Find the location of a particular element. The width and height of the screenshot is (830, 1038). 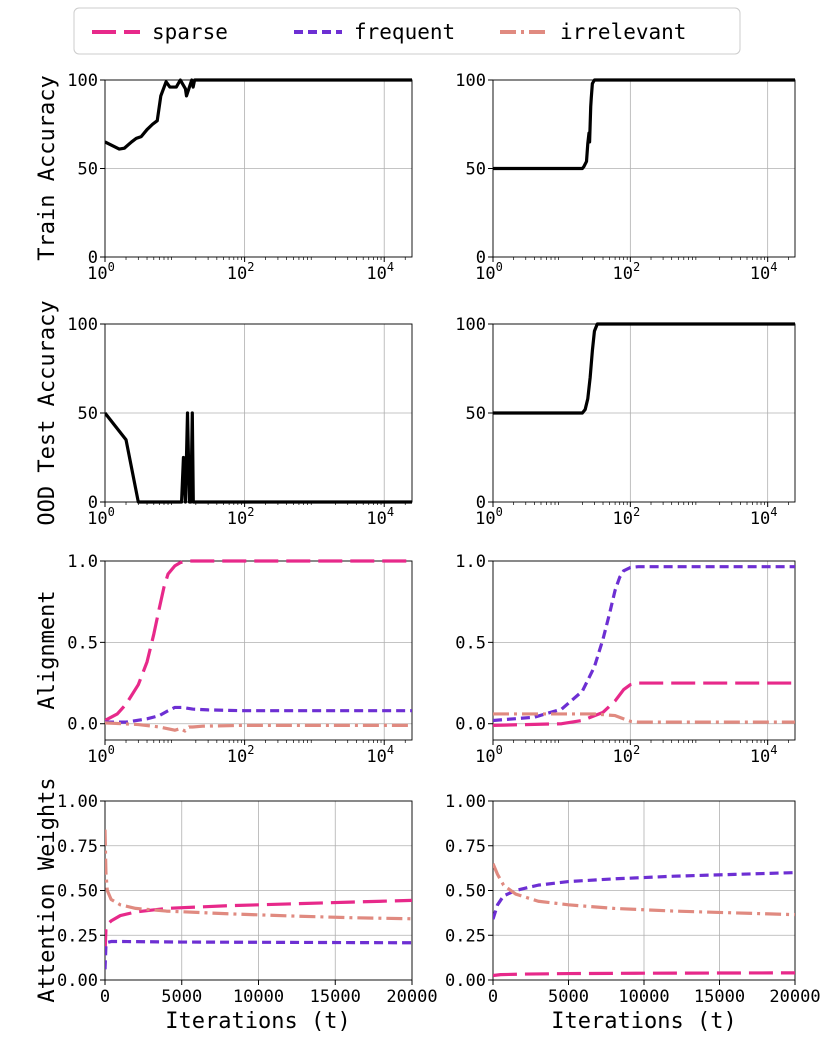

legend-frame is located at coordinates (407, 31).